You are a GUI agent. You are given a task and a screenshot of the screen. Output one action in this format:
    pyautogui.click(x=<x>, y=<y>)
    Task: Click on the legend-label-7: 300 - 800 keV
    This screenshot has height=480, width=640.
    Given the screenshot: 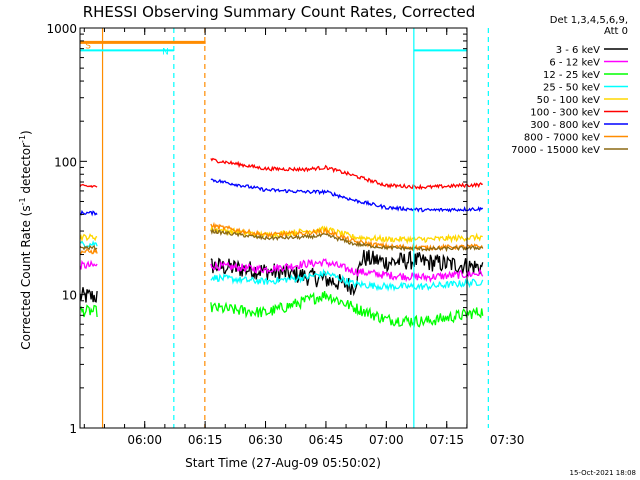 What is the action you would take?
    pyautogui.click(x=565, y=125)
    